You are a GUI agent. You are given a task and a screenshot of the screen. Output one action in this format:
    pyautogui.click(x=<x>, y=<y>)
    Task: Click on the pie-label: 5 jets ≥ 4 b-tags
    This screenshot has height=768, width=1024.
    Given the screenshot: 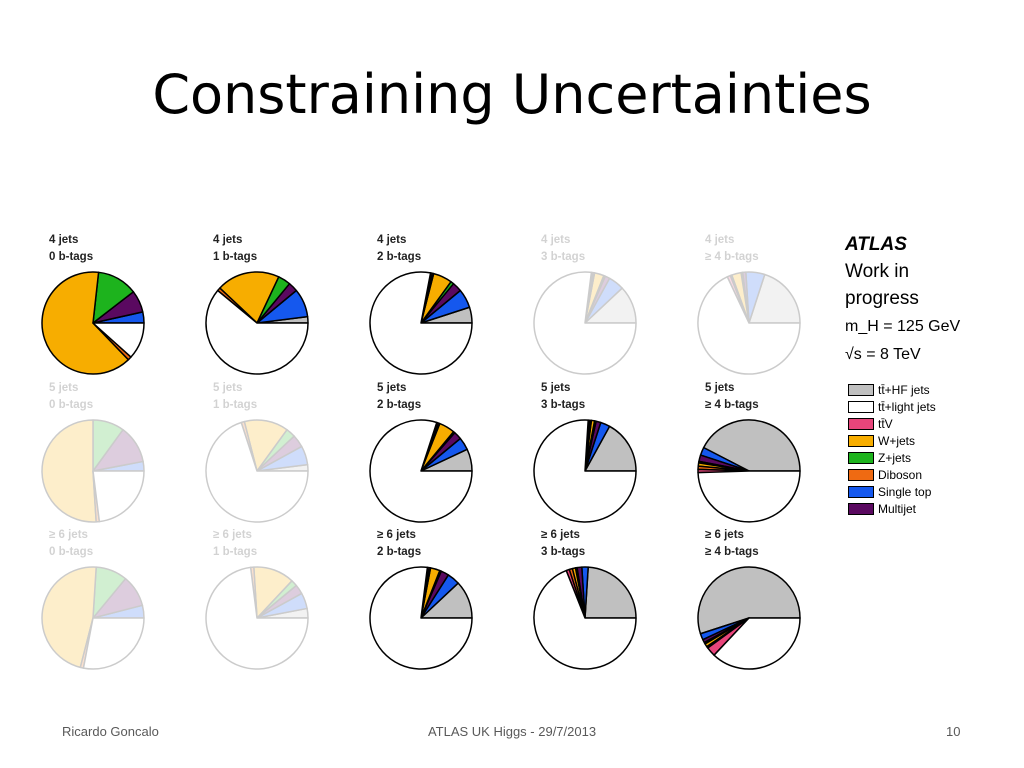 What is the action you would take?
    pyautogui.click(x=732, y=397)
    